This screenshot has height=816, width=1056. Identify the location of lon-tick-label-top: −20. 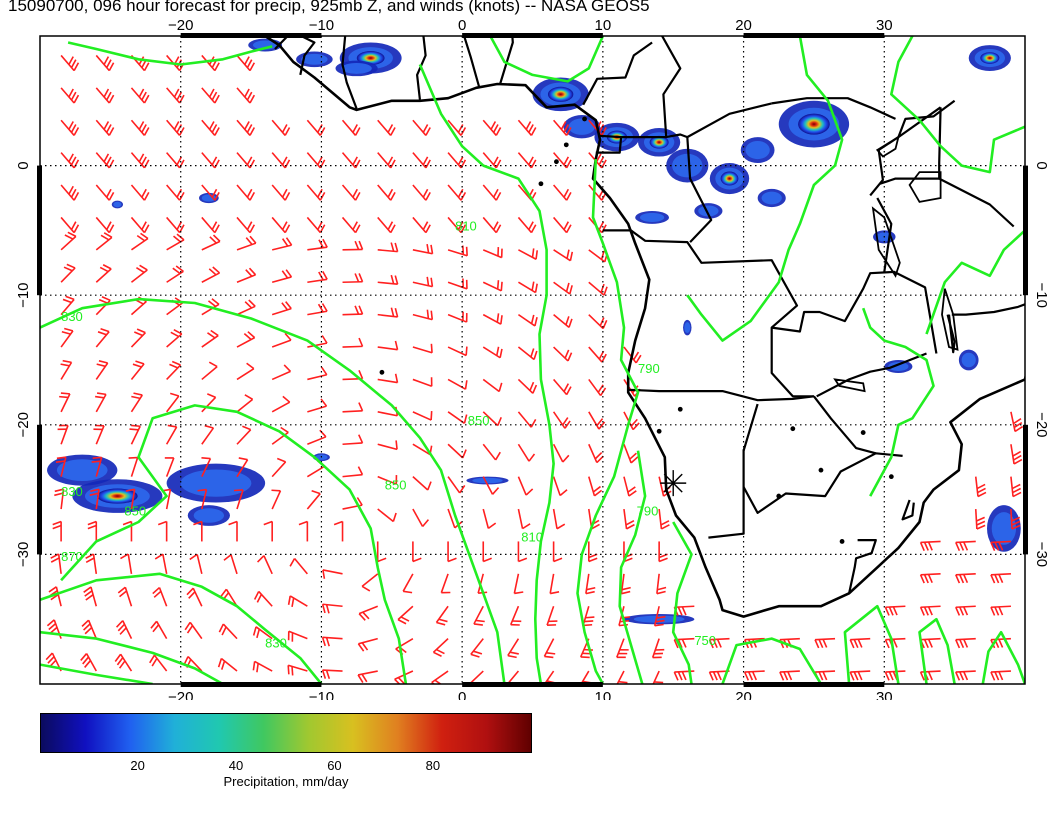
(180, 25).